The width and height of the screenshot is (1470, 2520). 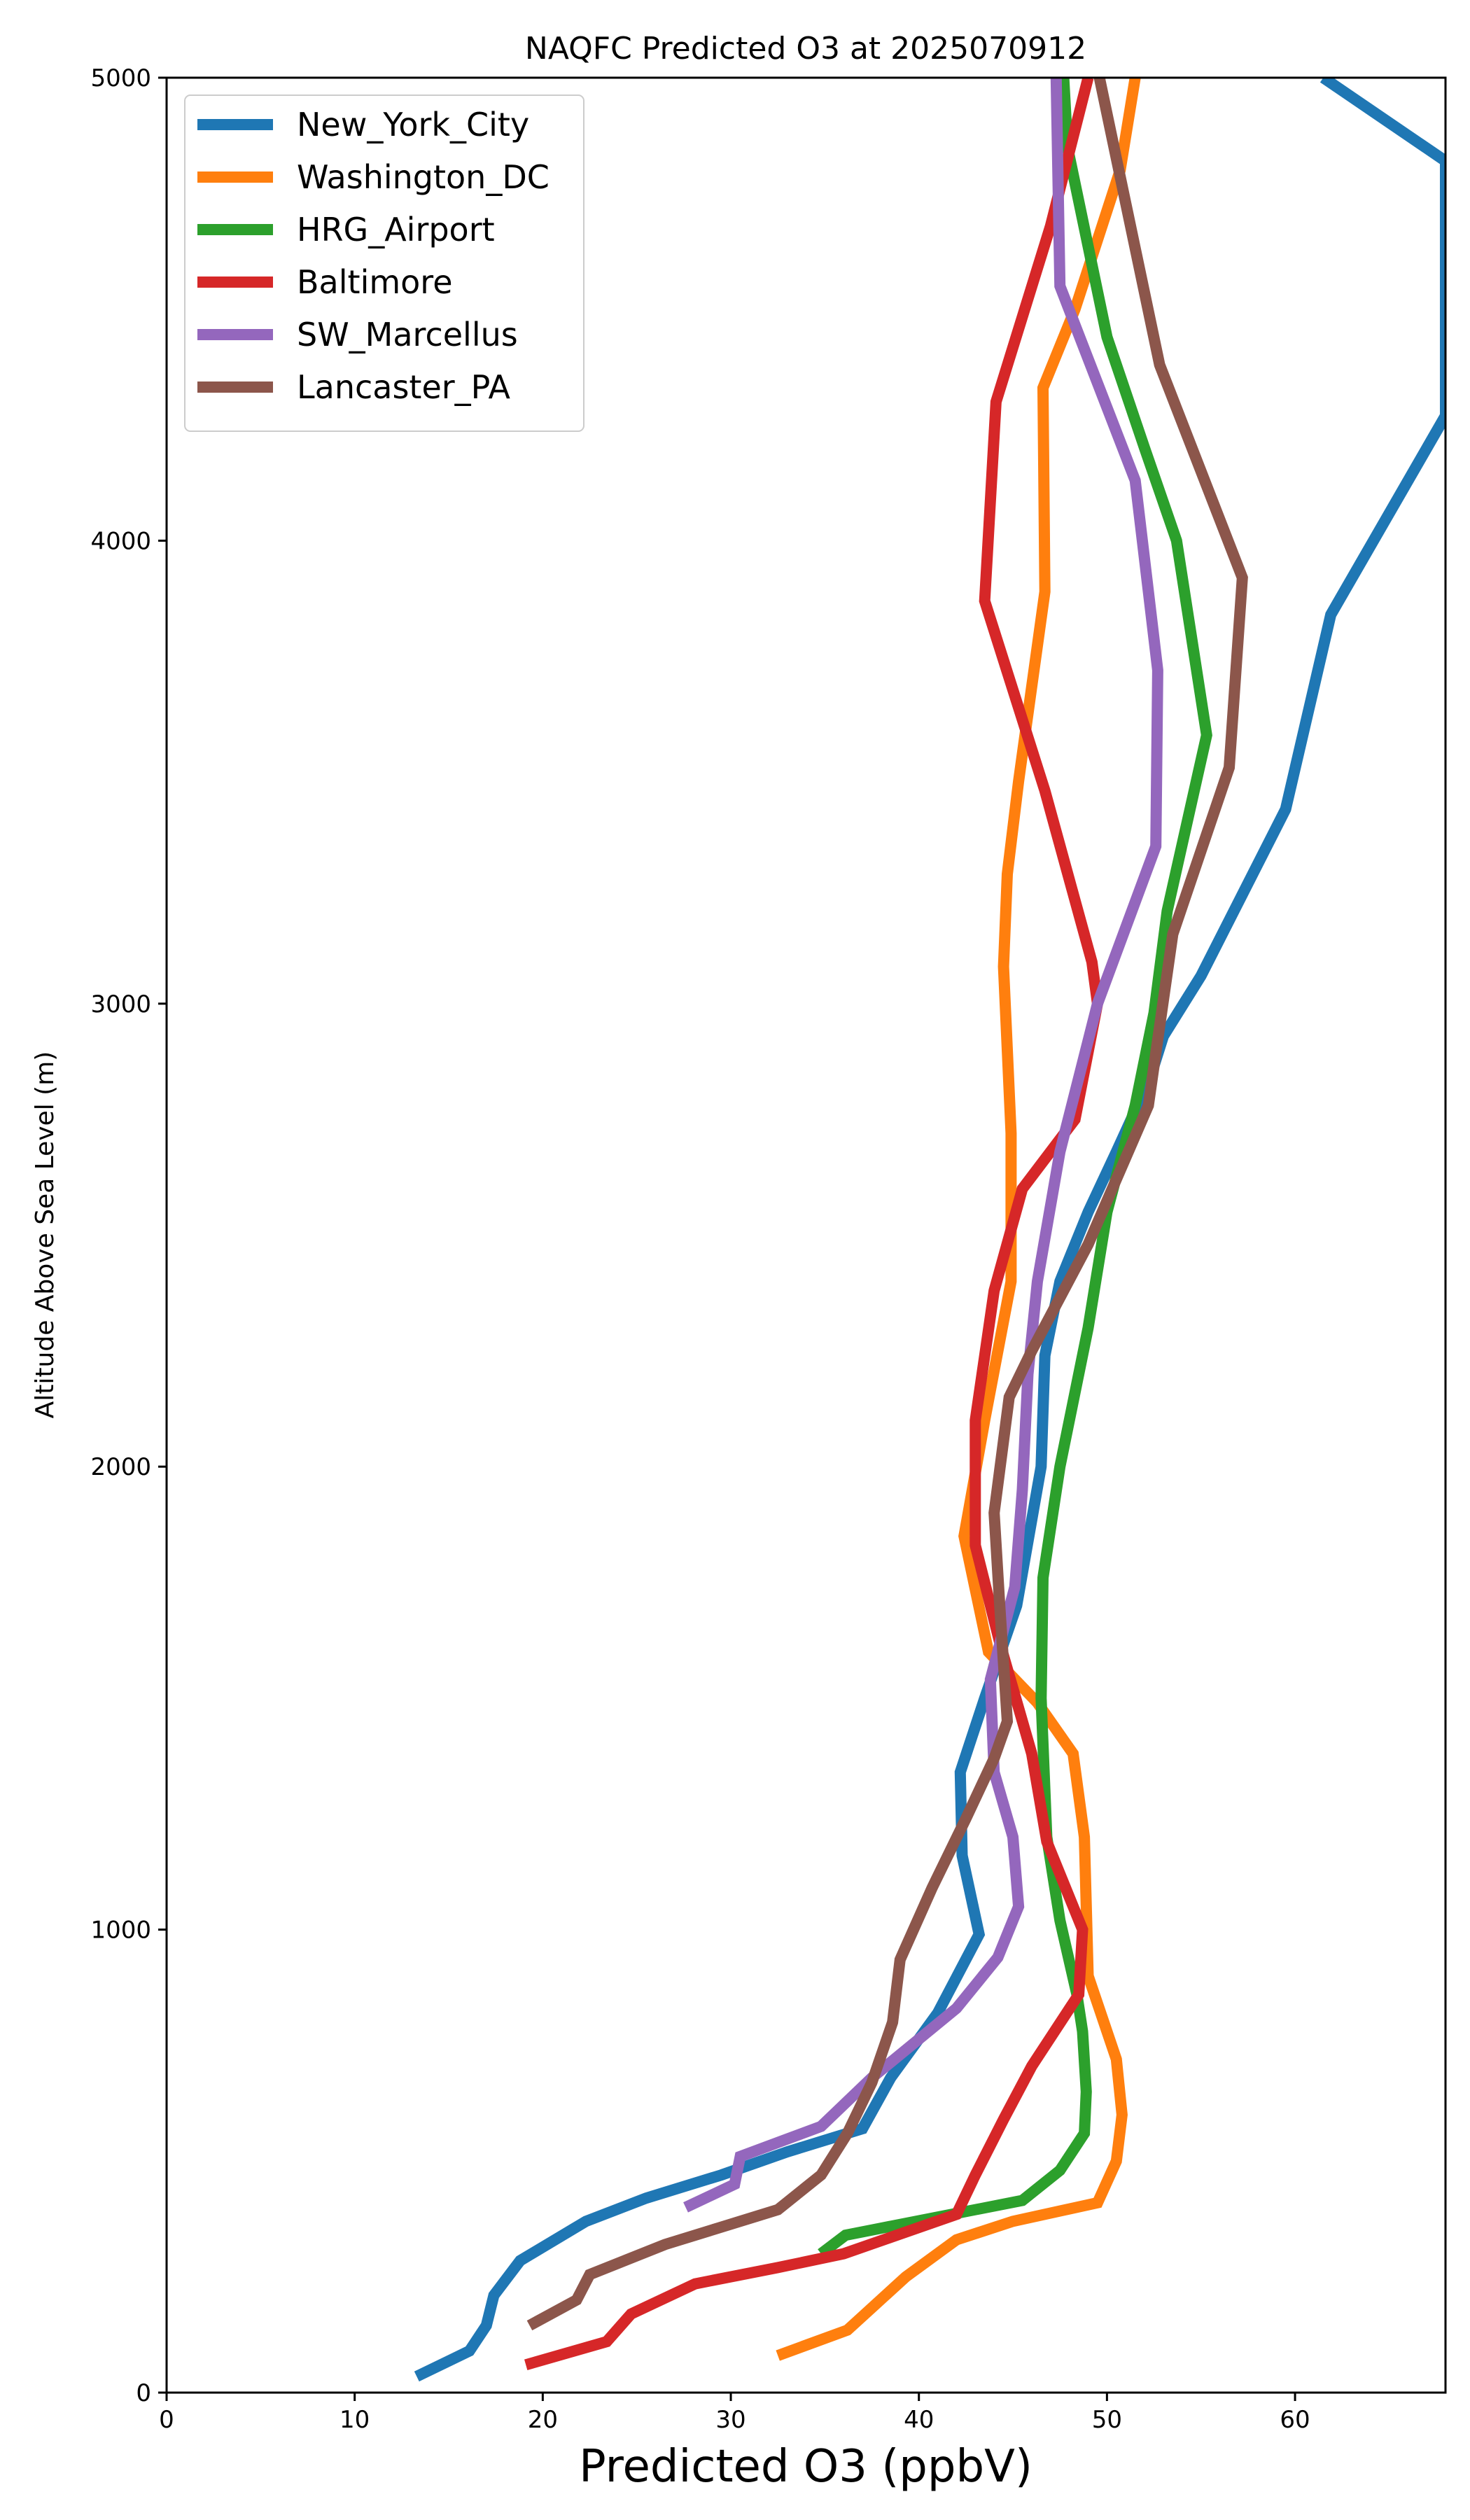 What do you see at coordinates (403, 387) in the screenshot?
I see `legend-label: Lancaster_PA` at bounding box center [403, 387].